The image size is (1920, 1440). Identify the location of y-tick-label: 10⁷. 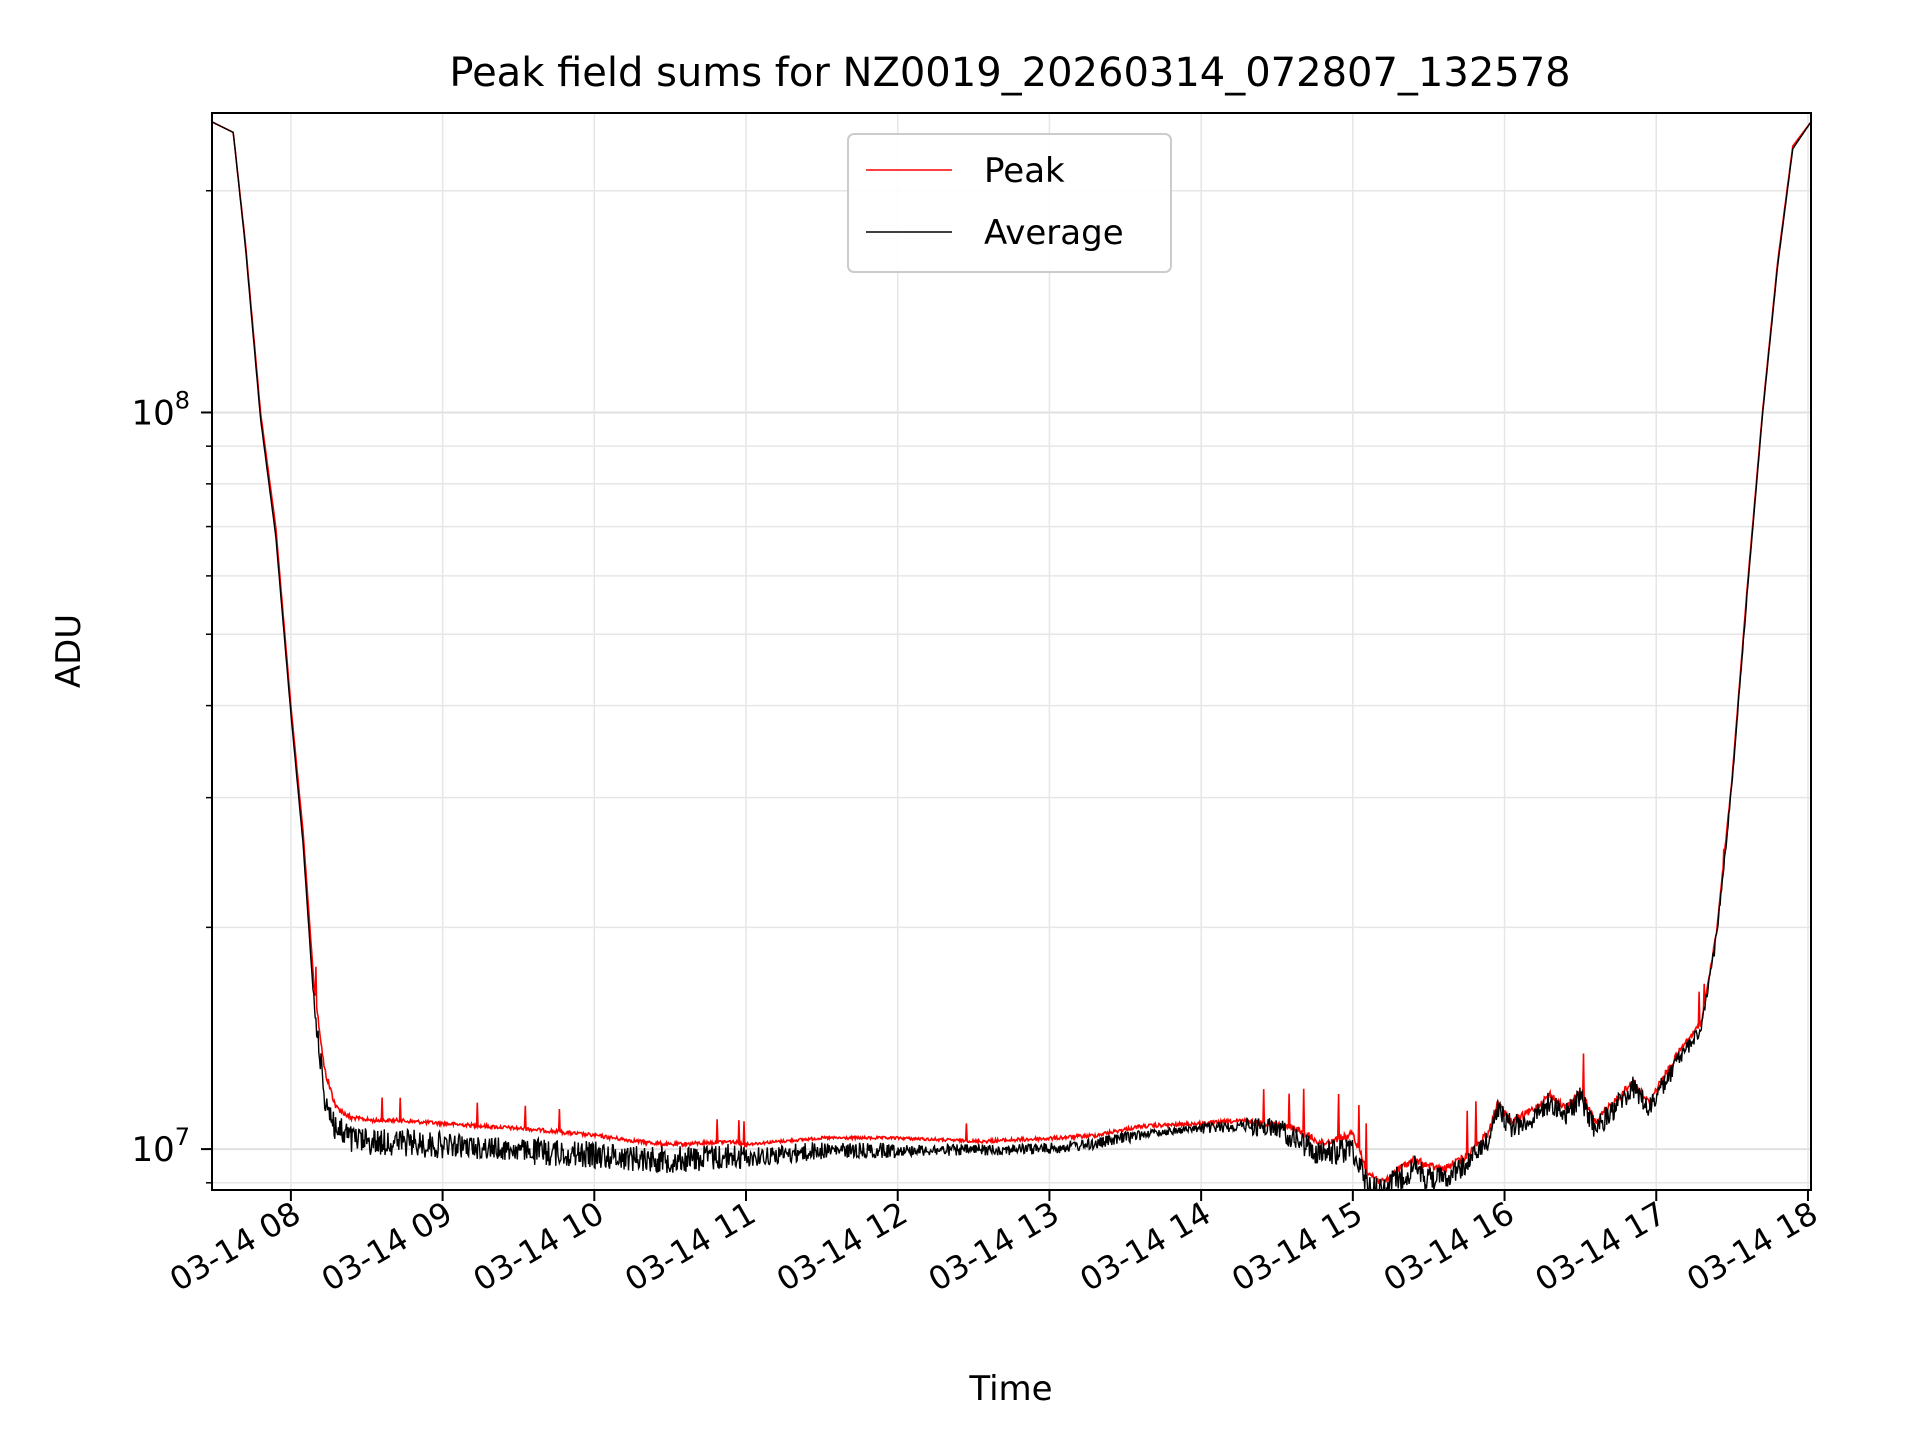
(160, 1146).